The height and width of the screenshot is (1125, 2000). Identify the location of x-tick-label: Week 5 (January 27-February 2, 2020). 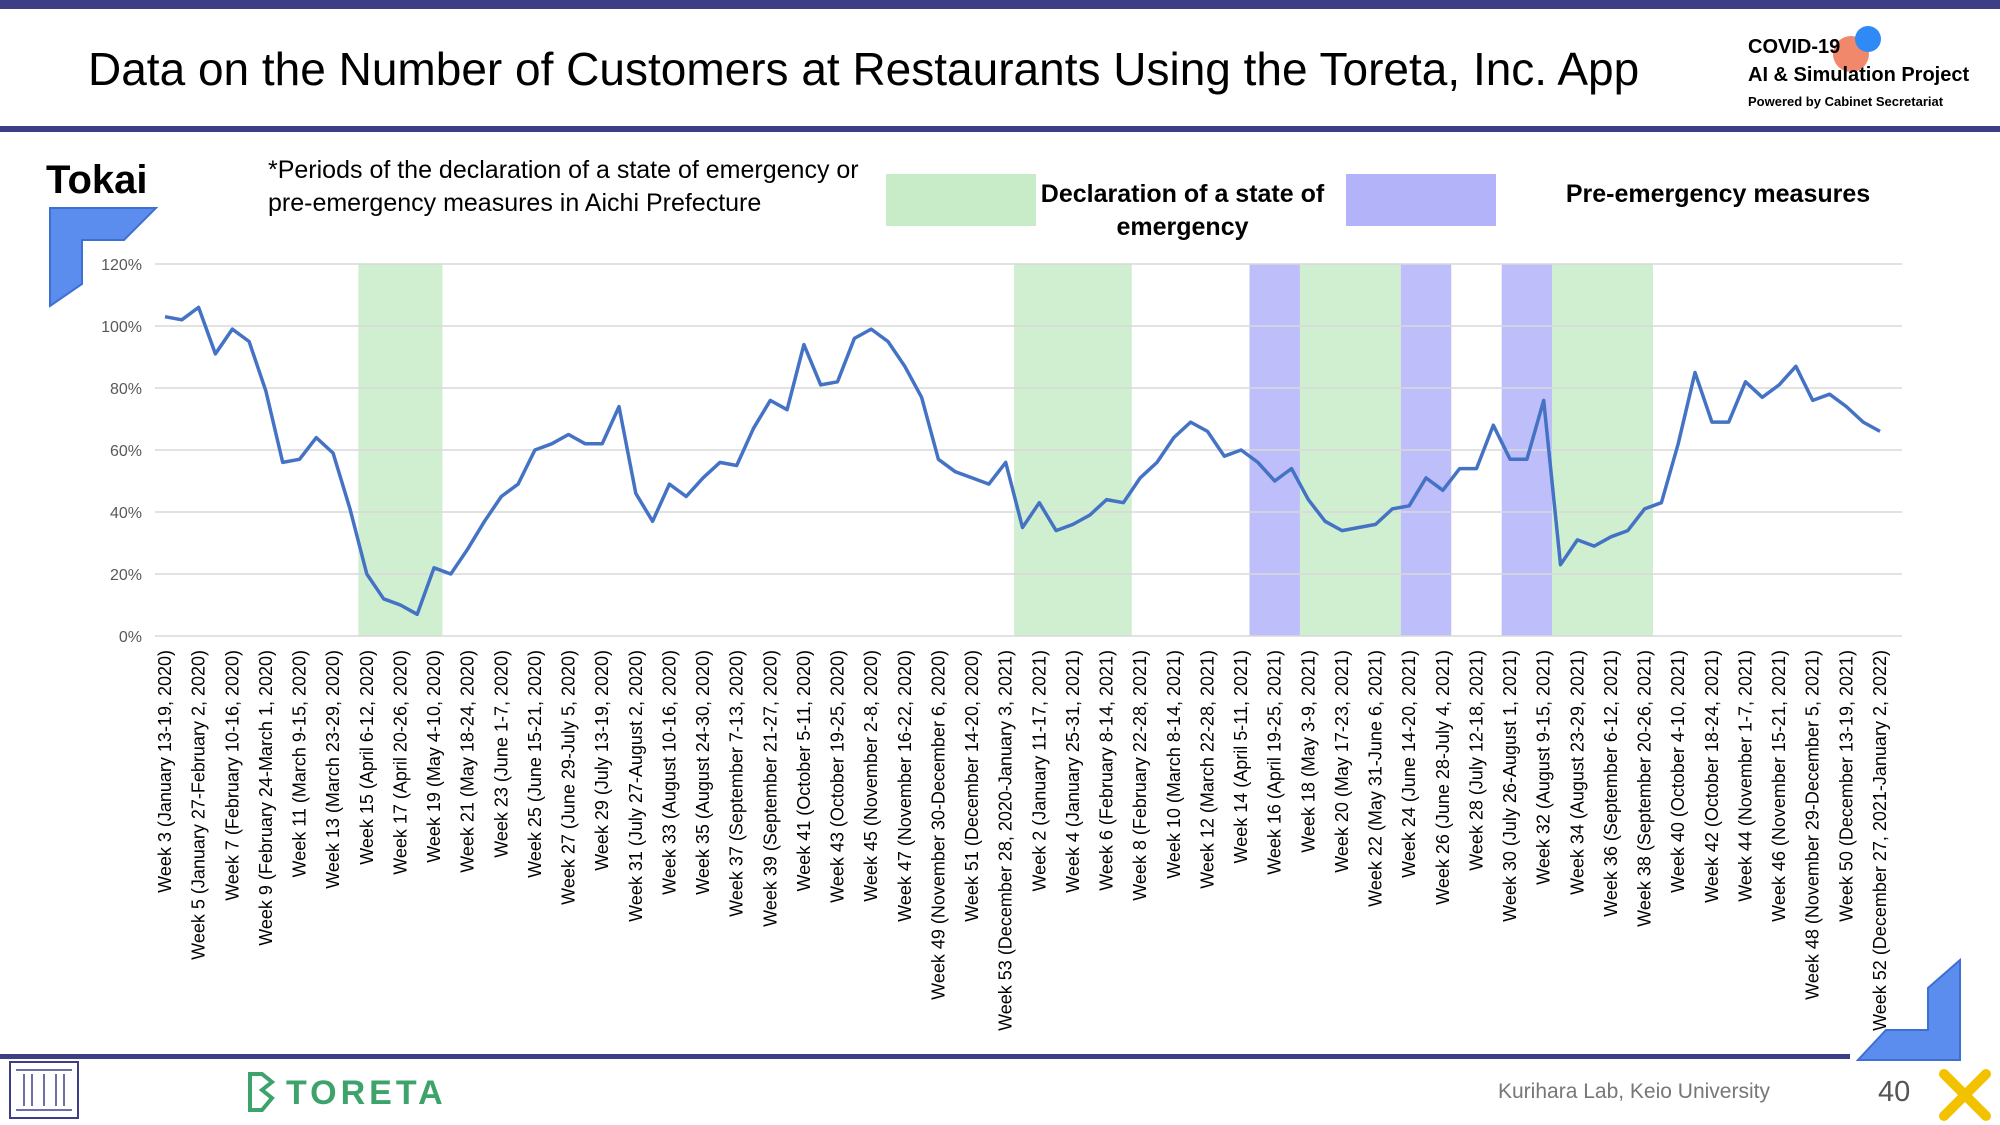
(199, 805).